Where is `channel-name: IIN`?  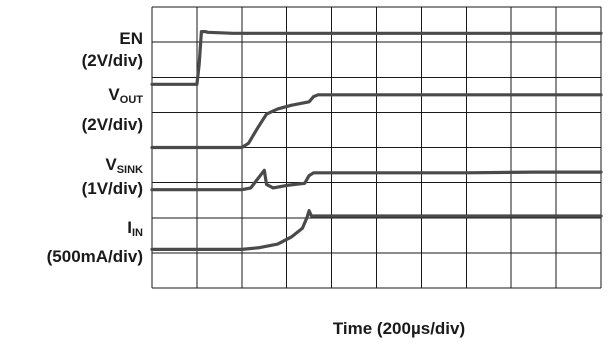 channel-name: IIN is located at coordinates (135, 228).